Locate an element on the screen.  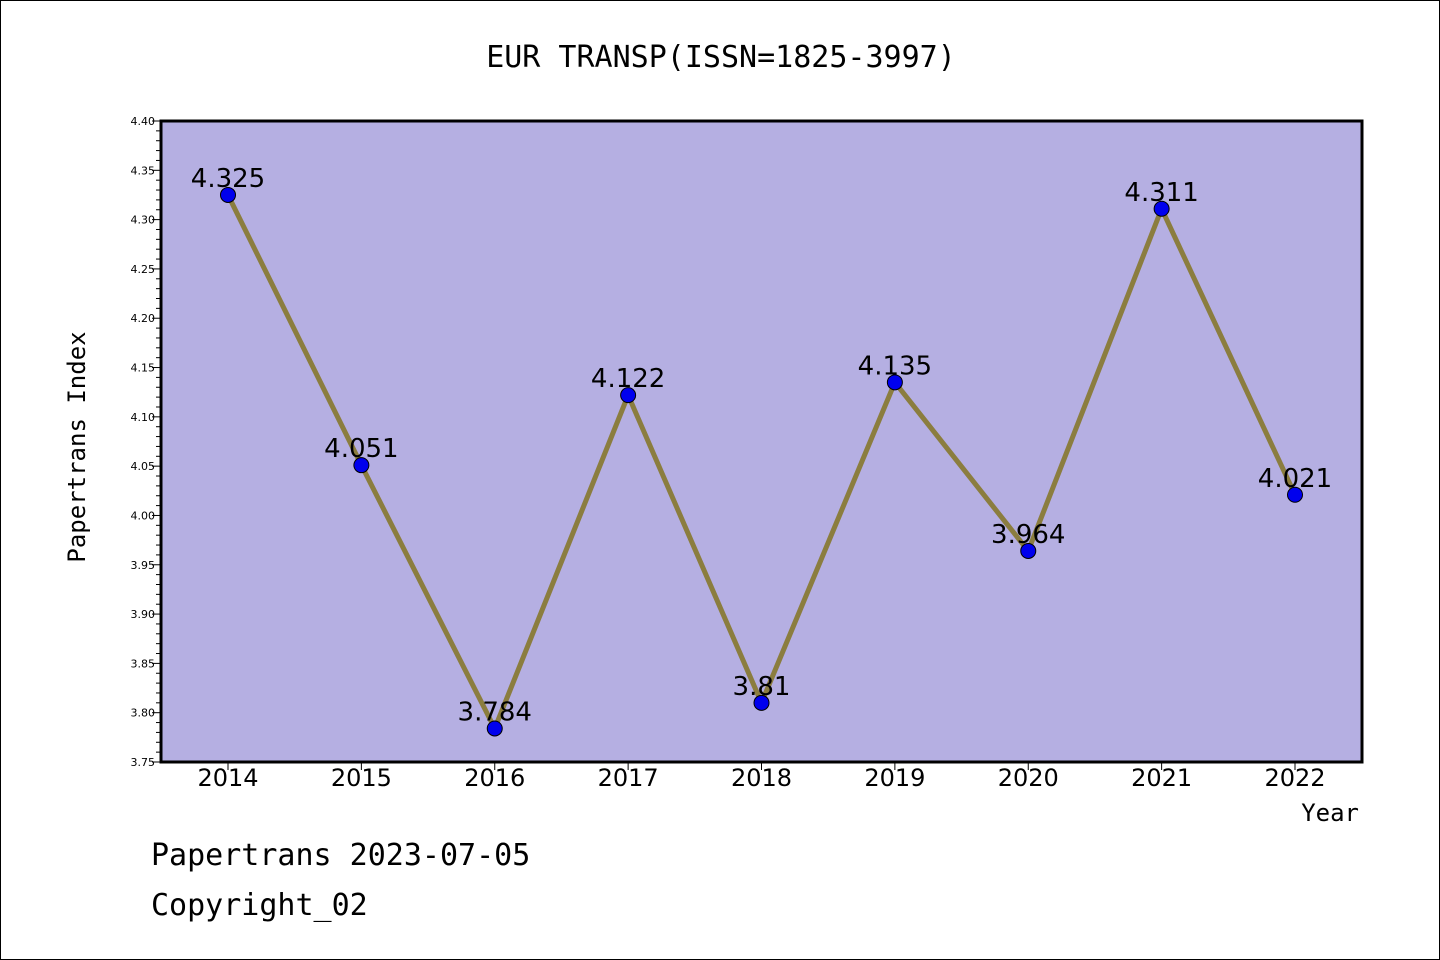
y-tick-label: 4.10 is located at coordinates (143, 417).